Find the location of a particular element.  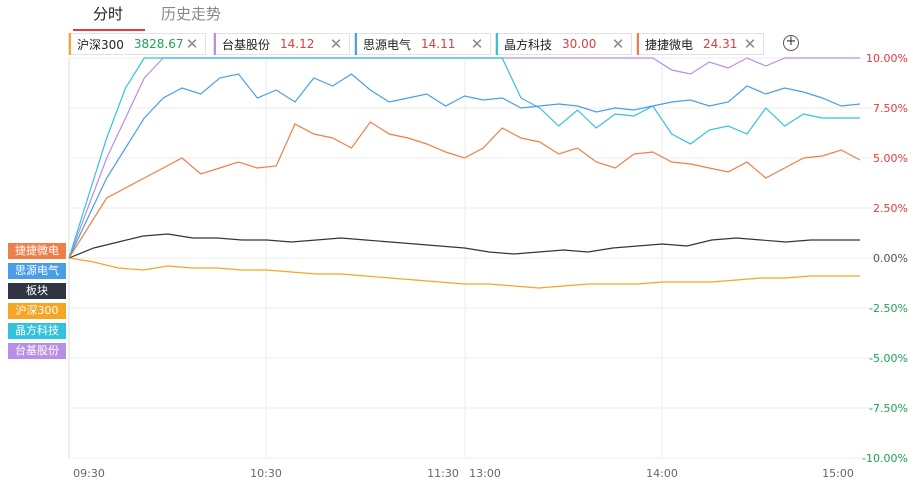

y-tick-label: -2.50% is located at coordinates (888, 308).